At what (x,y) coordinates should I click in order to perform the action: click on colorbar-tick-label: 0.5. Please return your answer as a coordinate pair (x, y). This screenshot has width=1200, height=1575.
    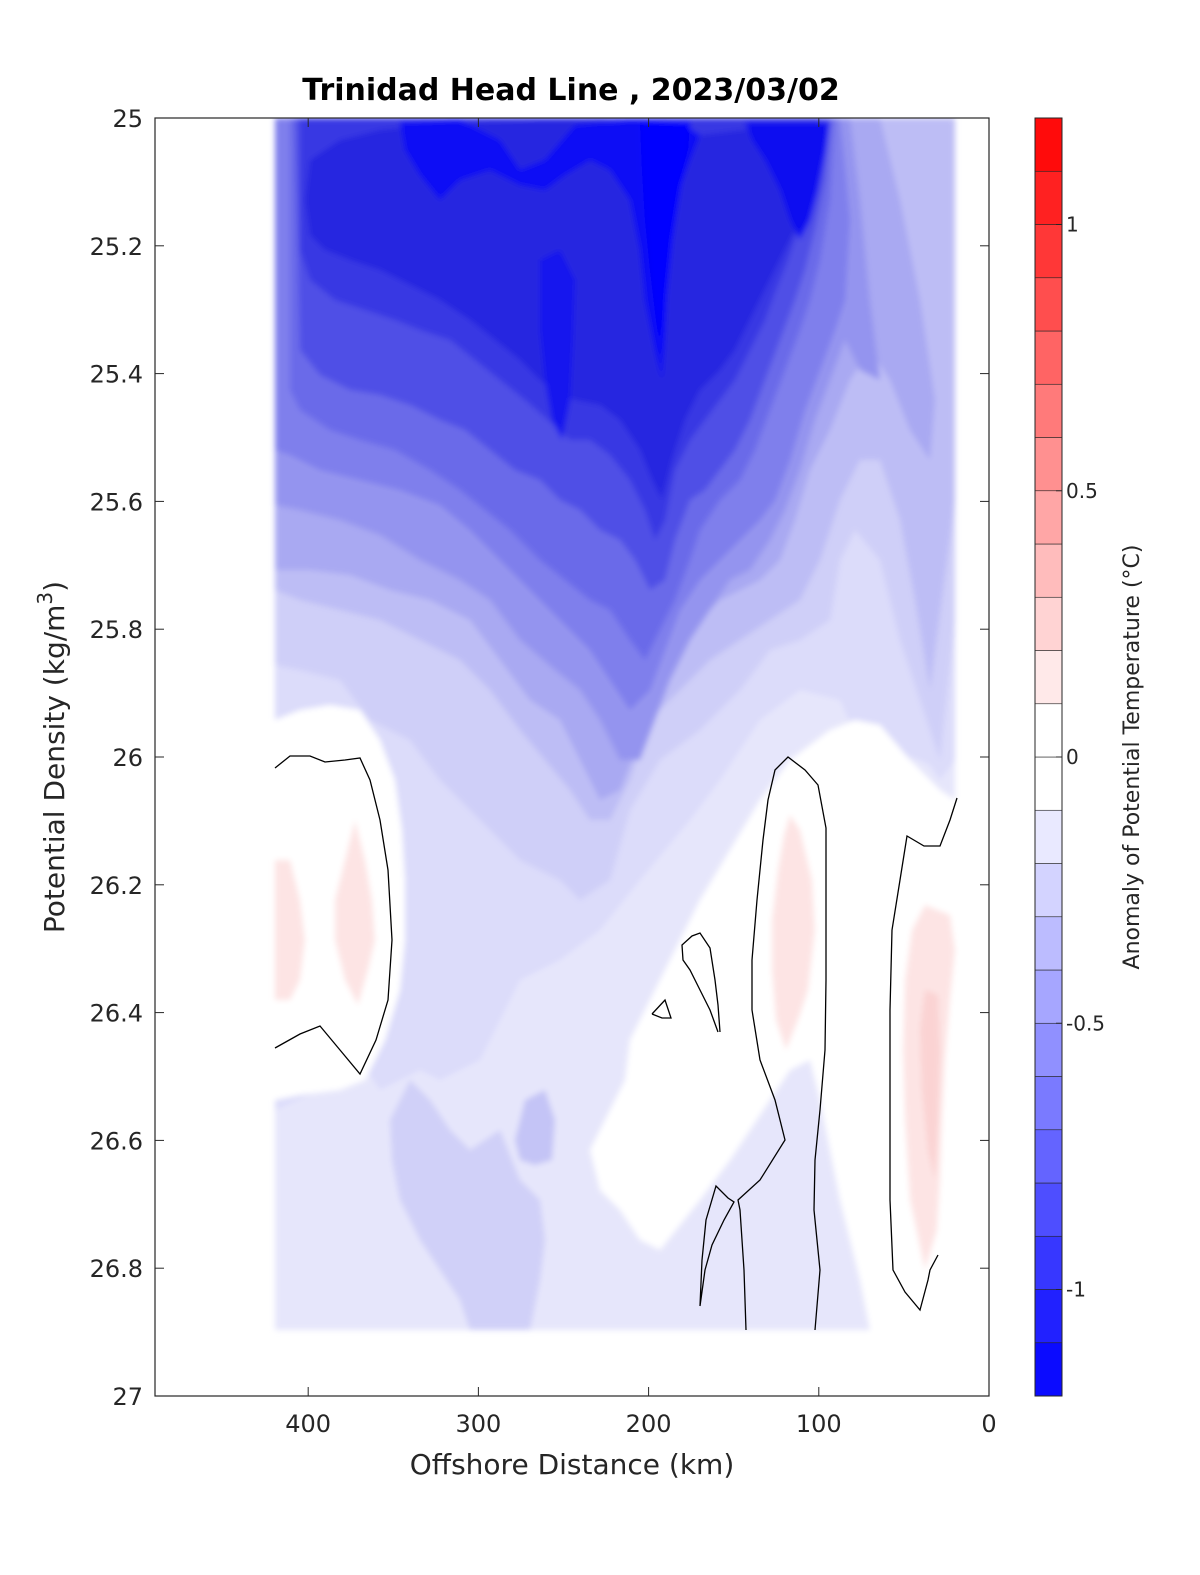
    Looking at the image, I should click on (1082, 491).